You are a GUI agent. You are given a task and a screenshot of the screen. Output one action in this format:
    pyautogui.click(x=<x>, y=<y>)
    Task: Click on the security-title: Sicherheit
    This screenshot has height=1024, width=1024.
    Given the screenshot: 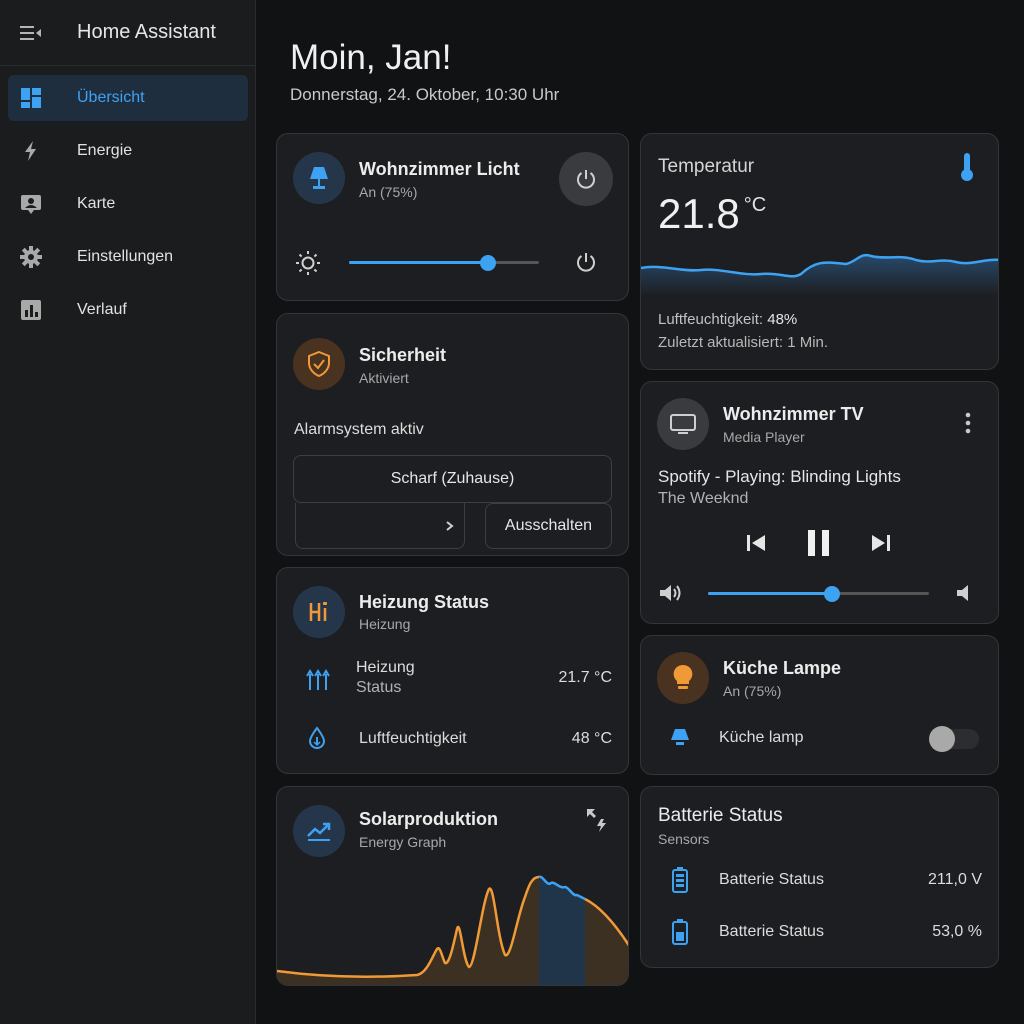 What is the action you would take?
    pyautogui.click(x=403, y=355)
    